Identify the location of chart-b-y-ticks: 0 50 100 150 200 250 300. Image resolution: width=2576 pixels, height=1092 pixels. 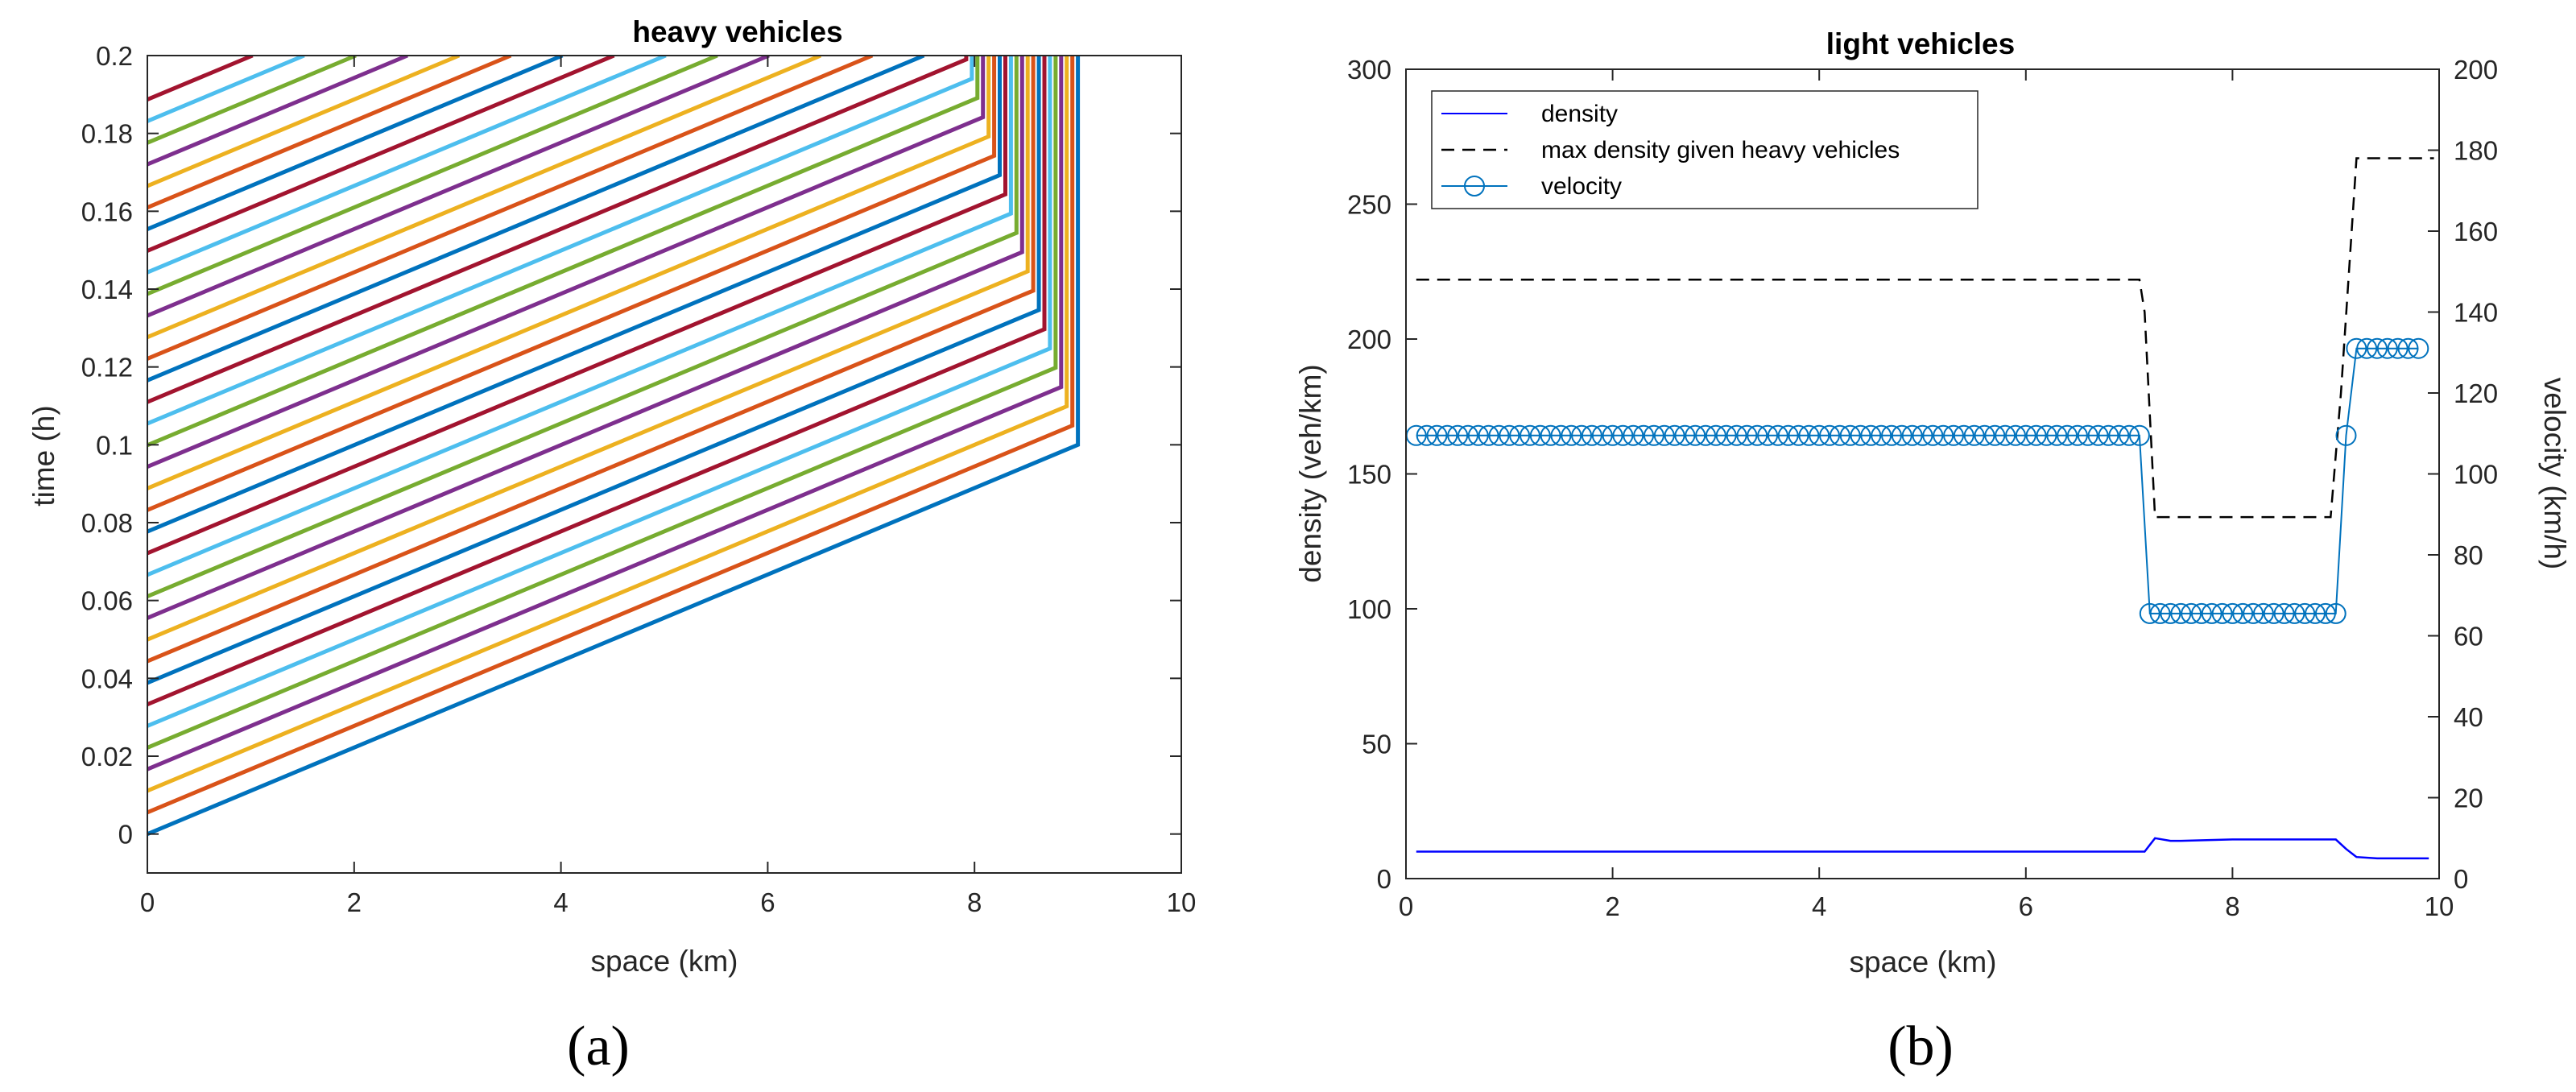
(1382, 475).